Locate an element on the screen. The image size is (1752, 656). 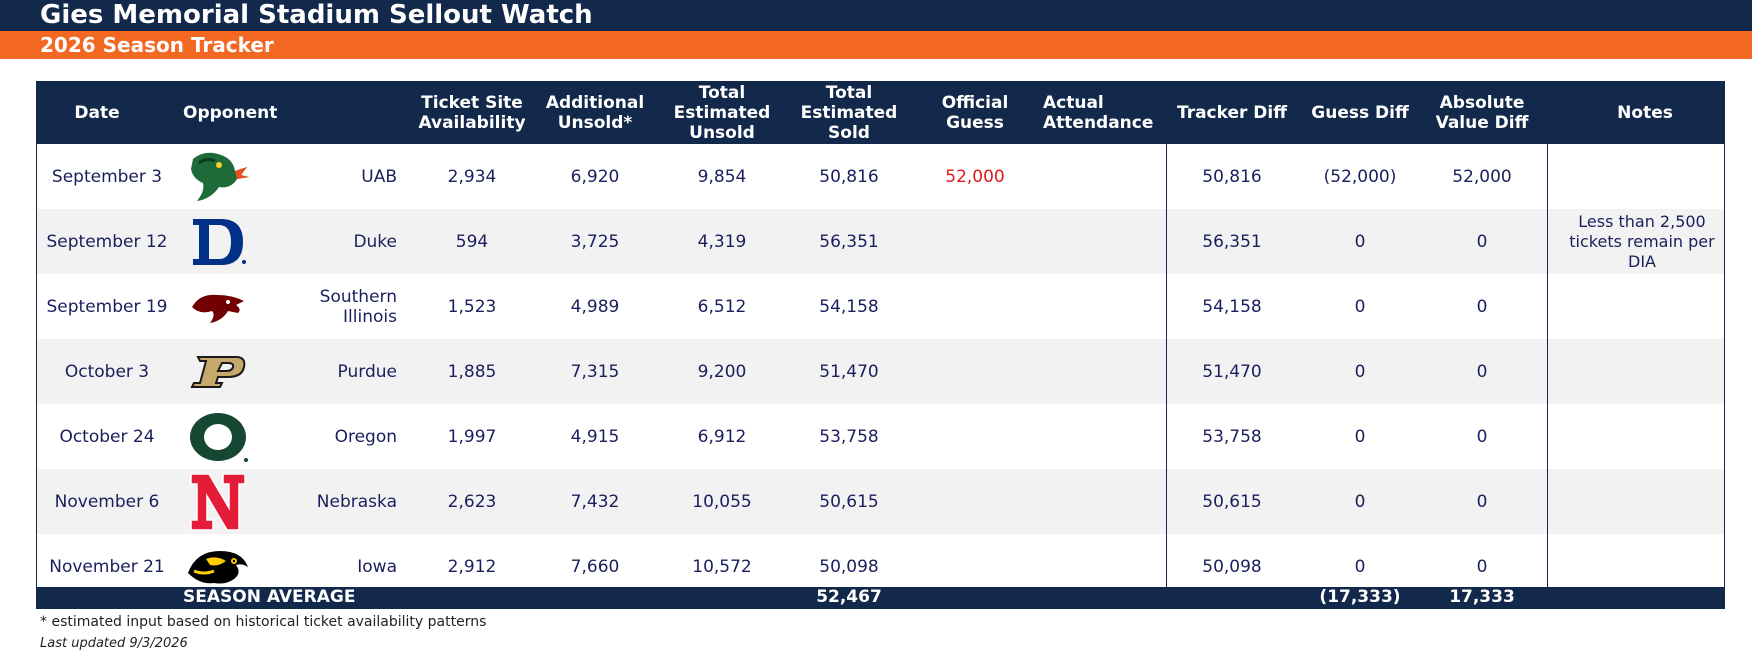
cell-date: October 24 is located at coordinates (107, 436).